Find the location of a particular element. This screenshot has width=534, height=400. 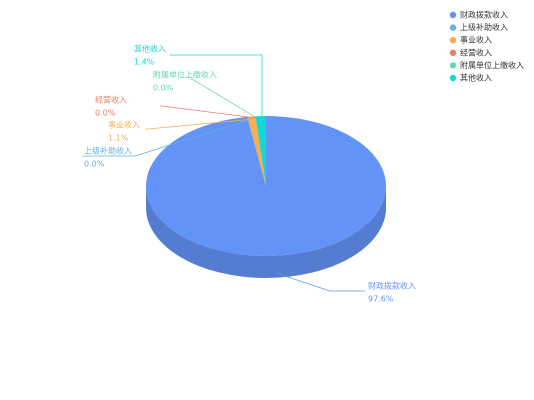

data-label-value: 1.1% is located at coordinates (118, 138).